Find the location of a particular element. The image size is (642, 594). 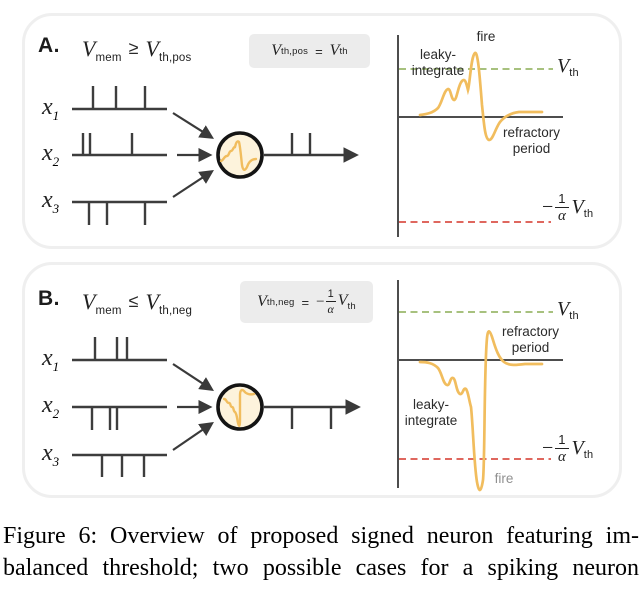

fire-label-a: fire is located at coordinates (486, 36).